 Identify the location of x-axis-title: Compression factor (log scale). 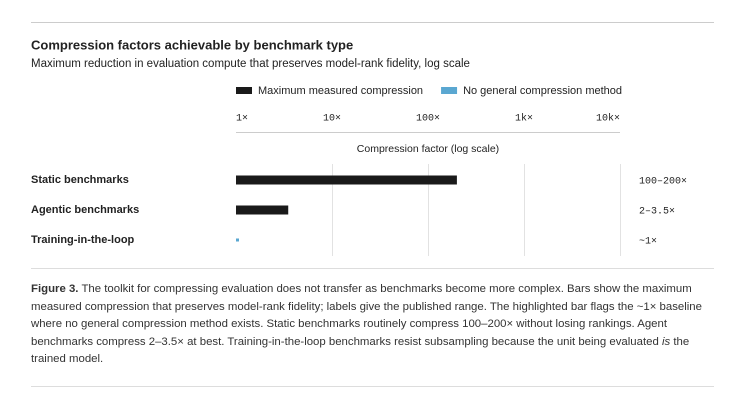
(428, 149).